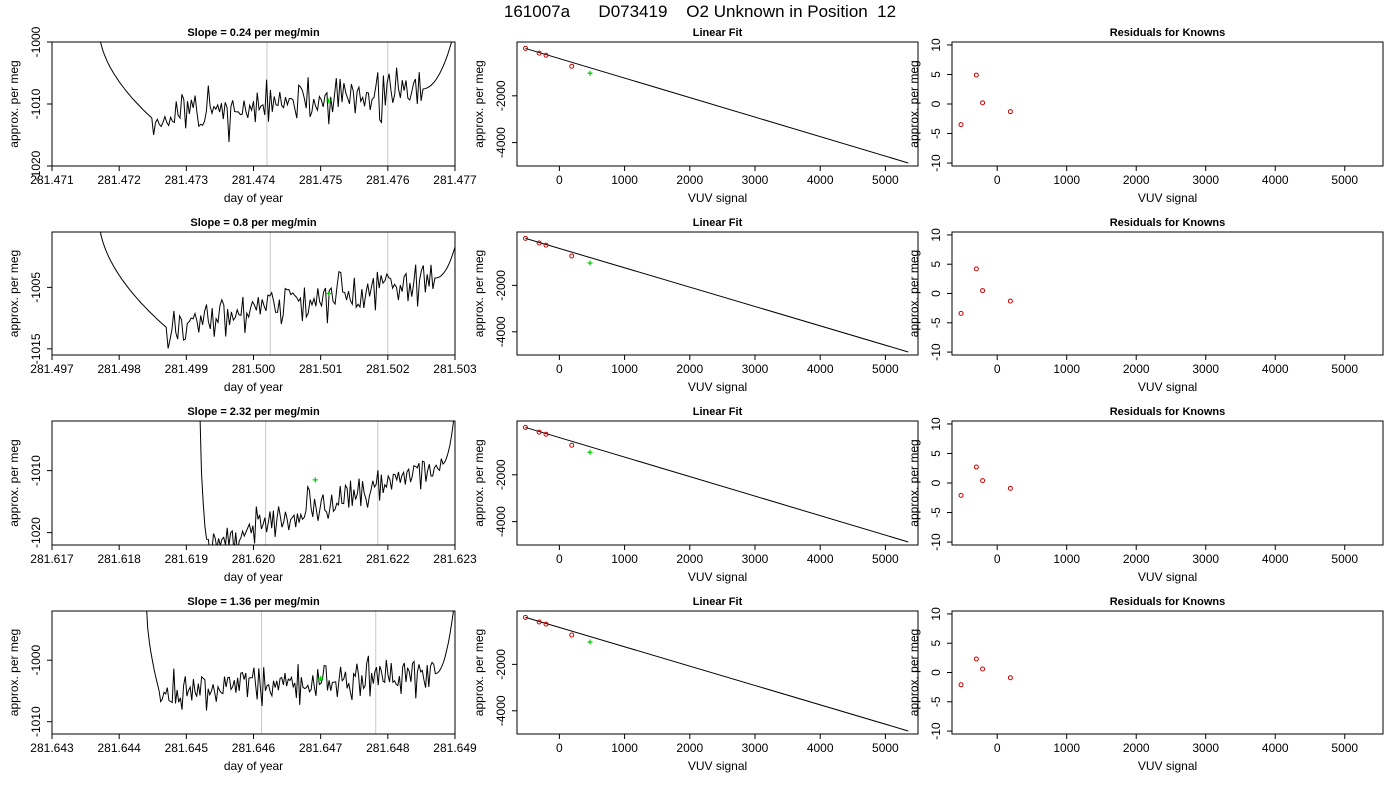 The width and height of the screenshot is (1400, 800). What do you see at coordinates (187, 559) in the screenshot?
I see `x-tick-label: 281.619` at bounding box center [187, 559].